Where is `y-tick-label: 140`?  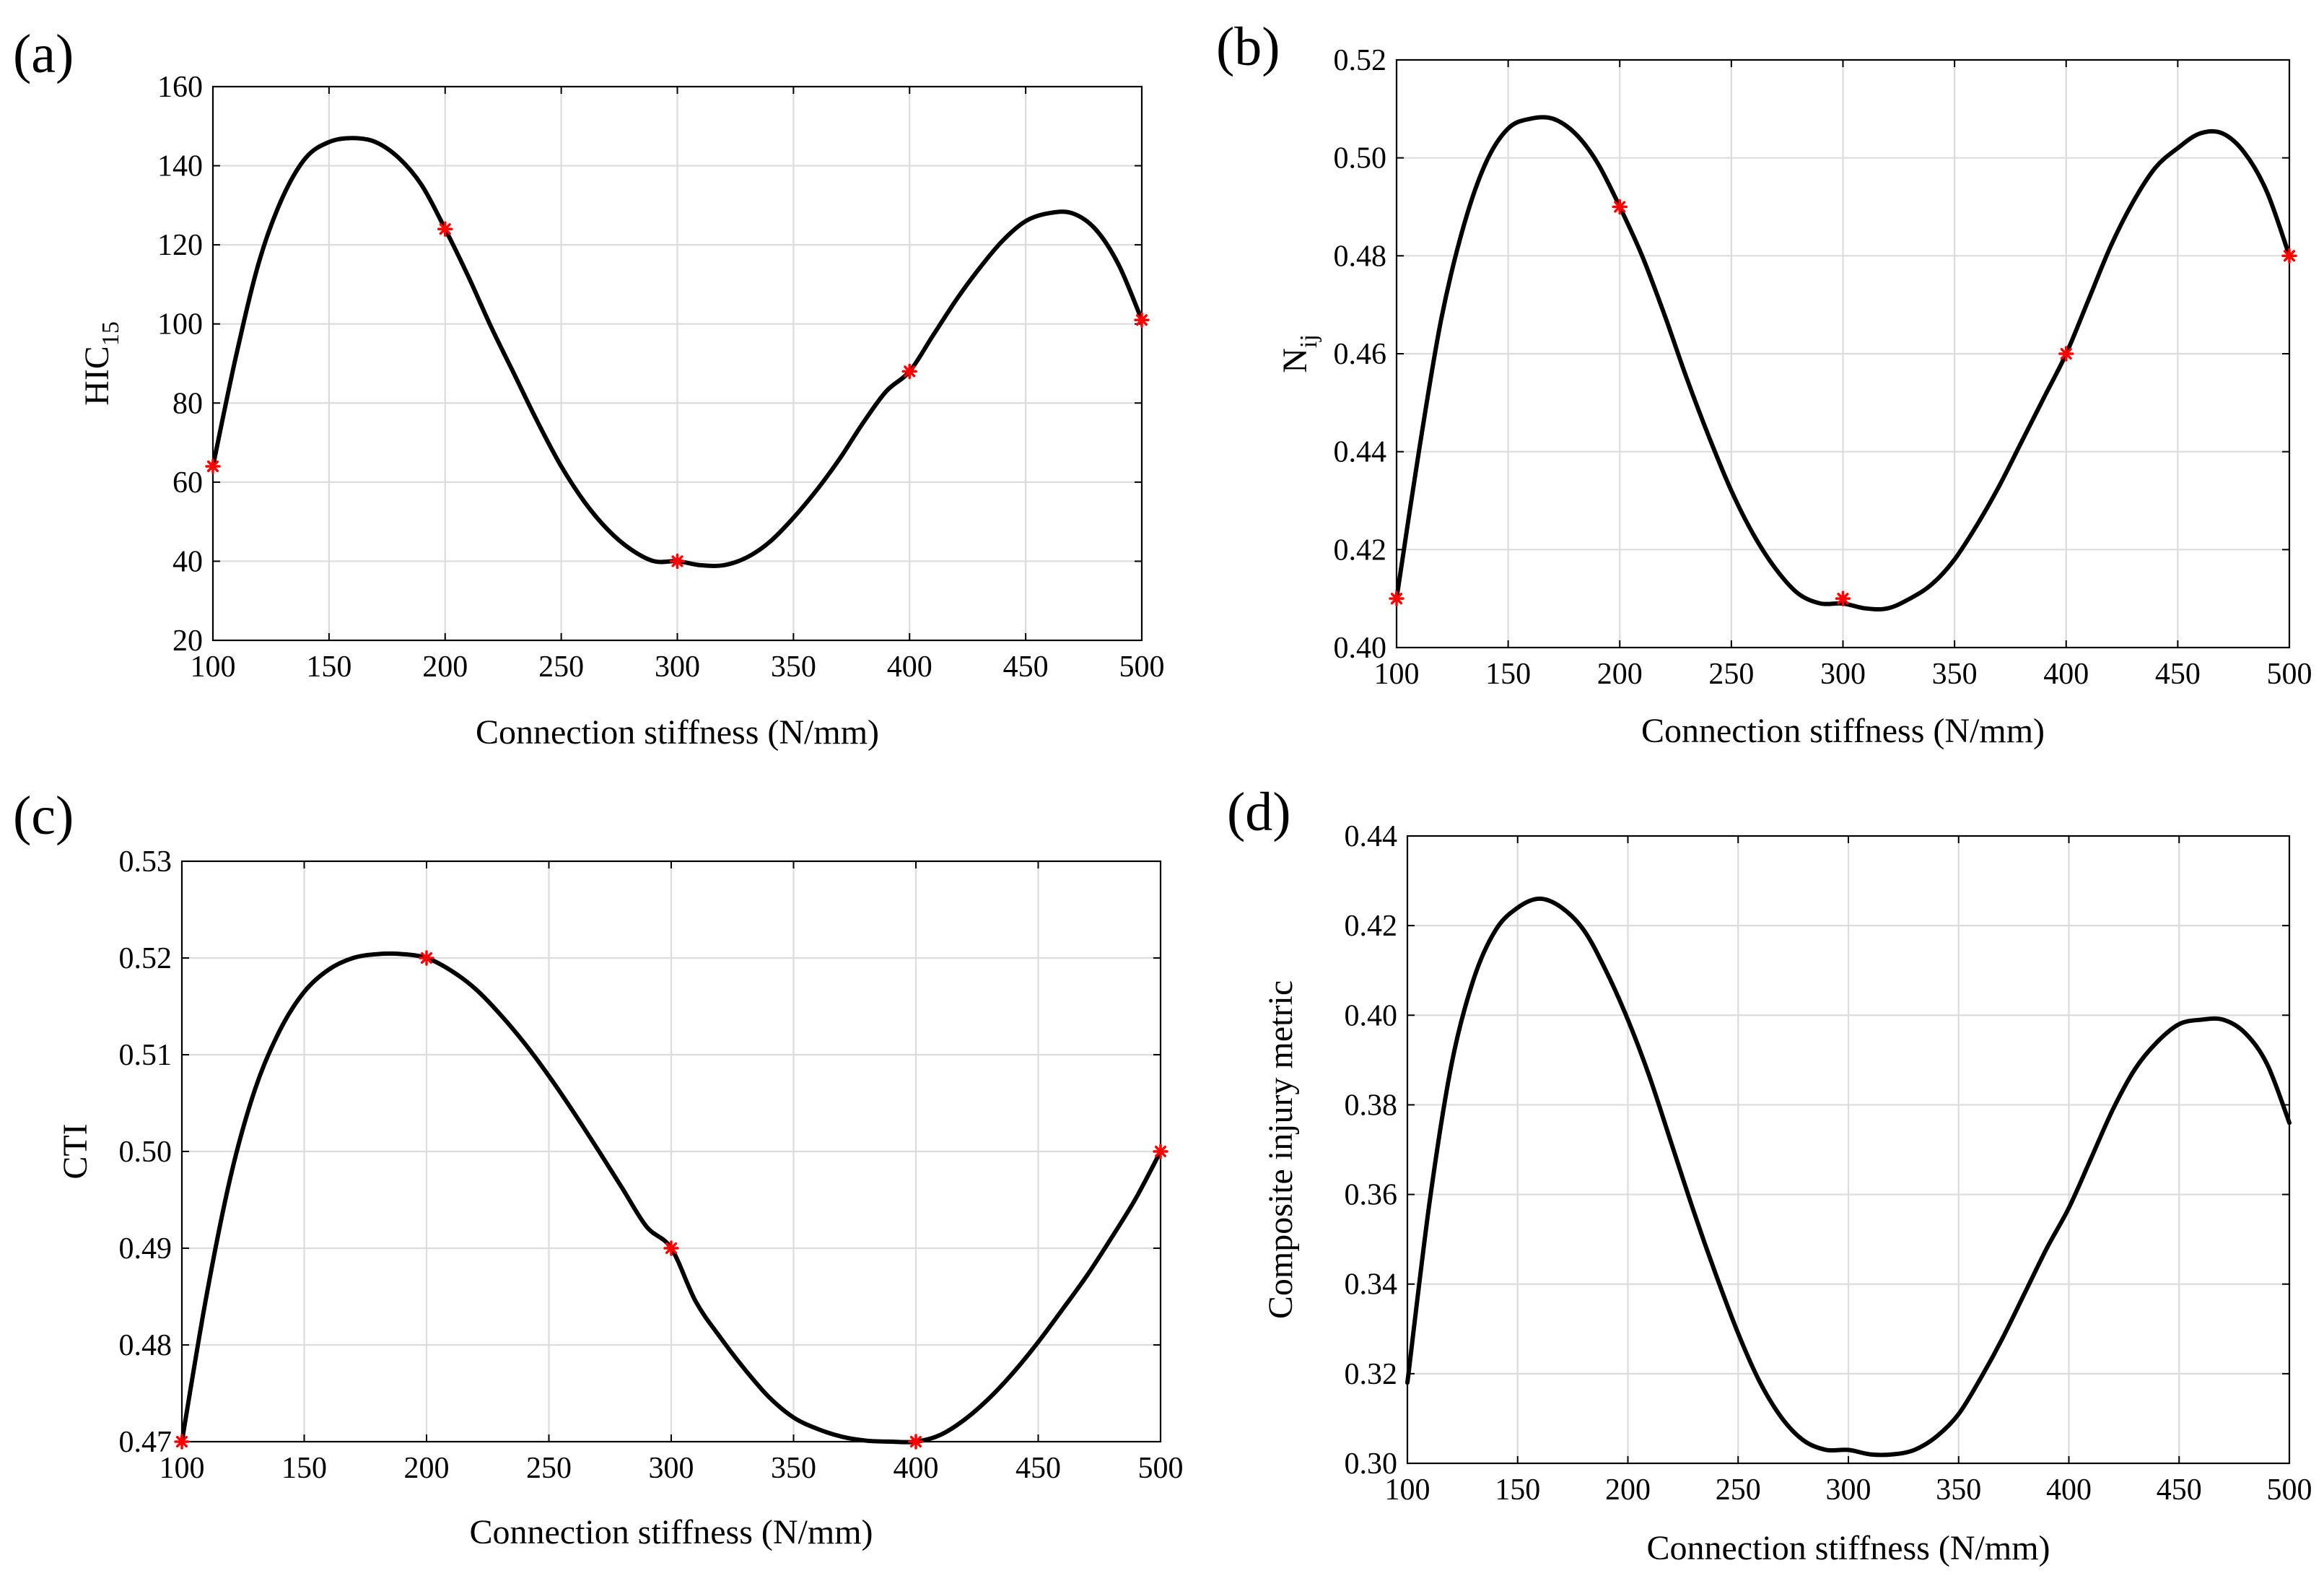
y-tick-label: 140 is located at coordinates (180, 166).